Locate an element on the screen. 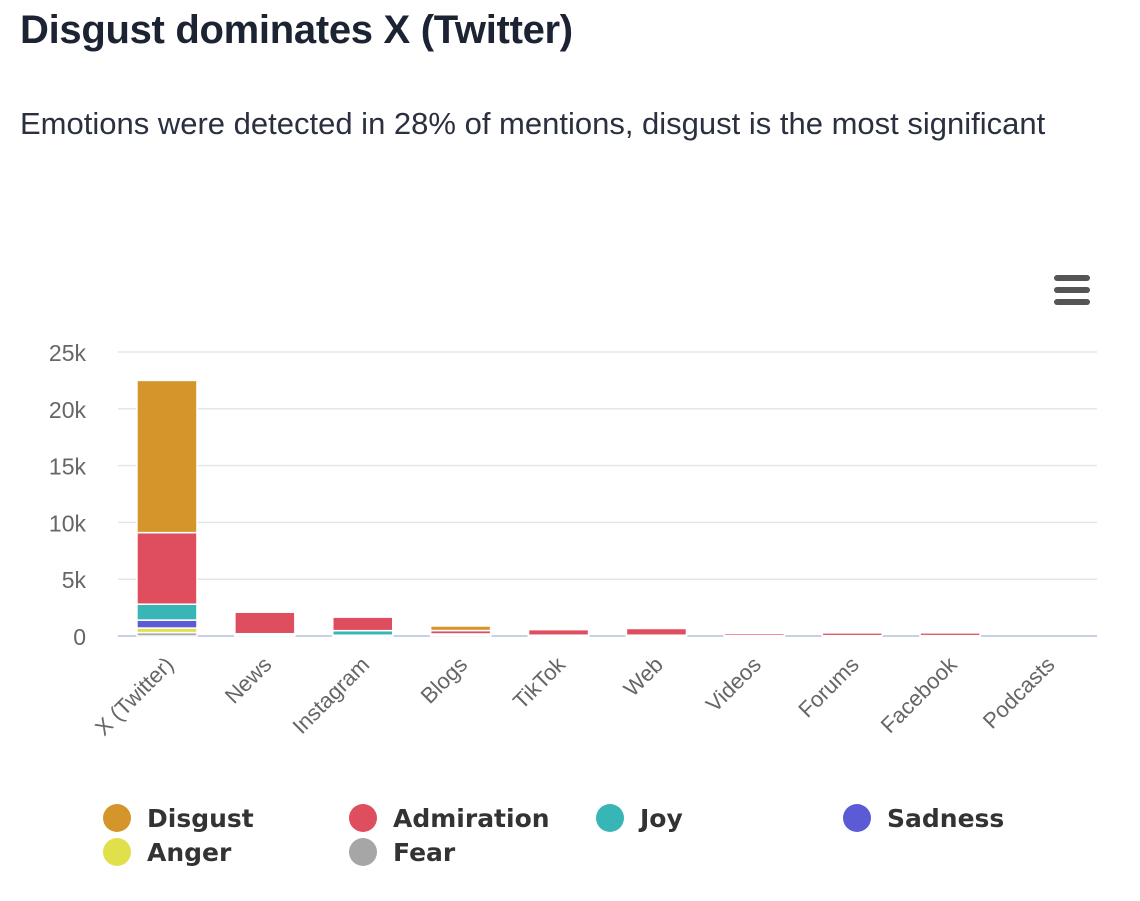  y-tick-label: 20k is located at coordinates (68, 410).